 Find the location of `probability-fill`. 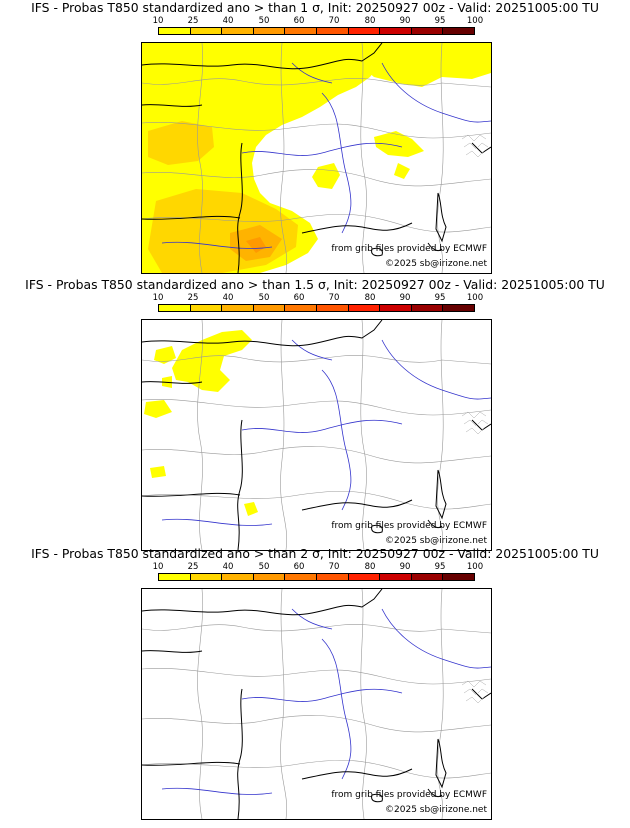

probability-fill is located at coordinates (201, 423).